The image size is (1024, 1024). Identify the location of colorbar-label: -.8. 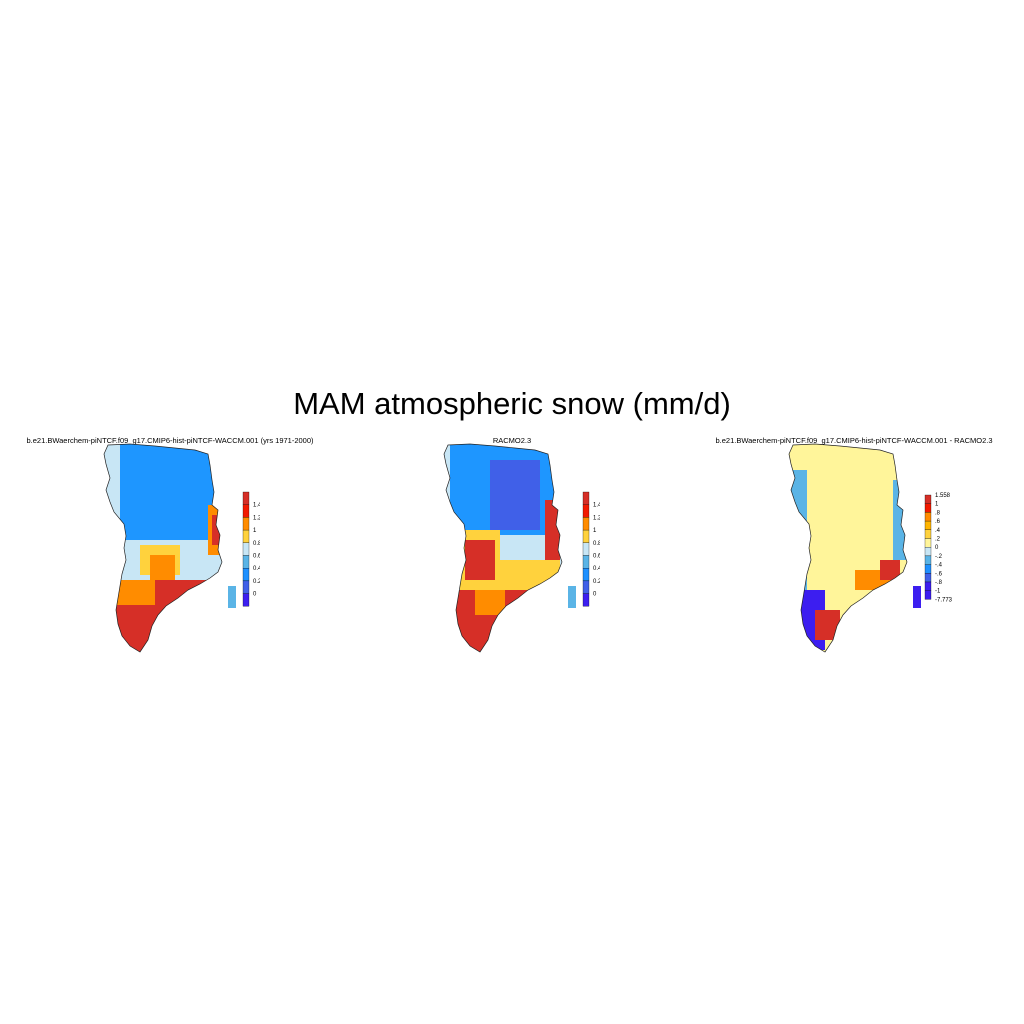
(939, 583).